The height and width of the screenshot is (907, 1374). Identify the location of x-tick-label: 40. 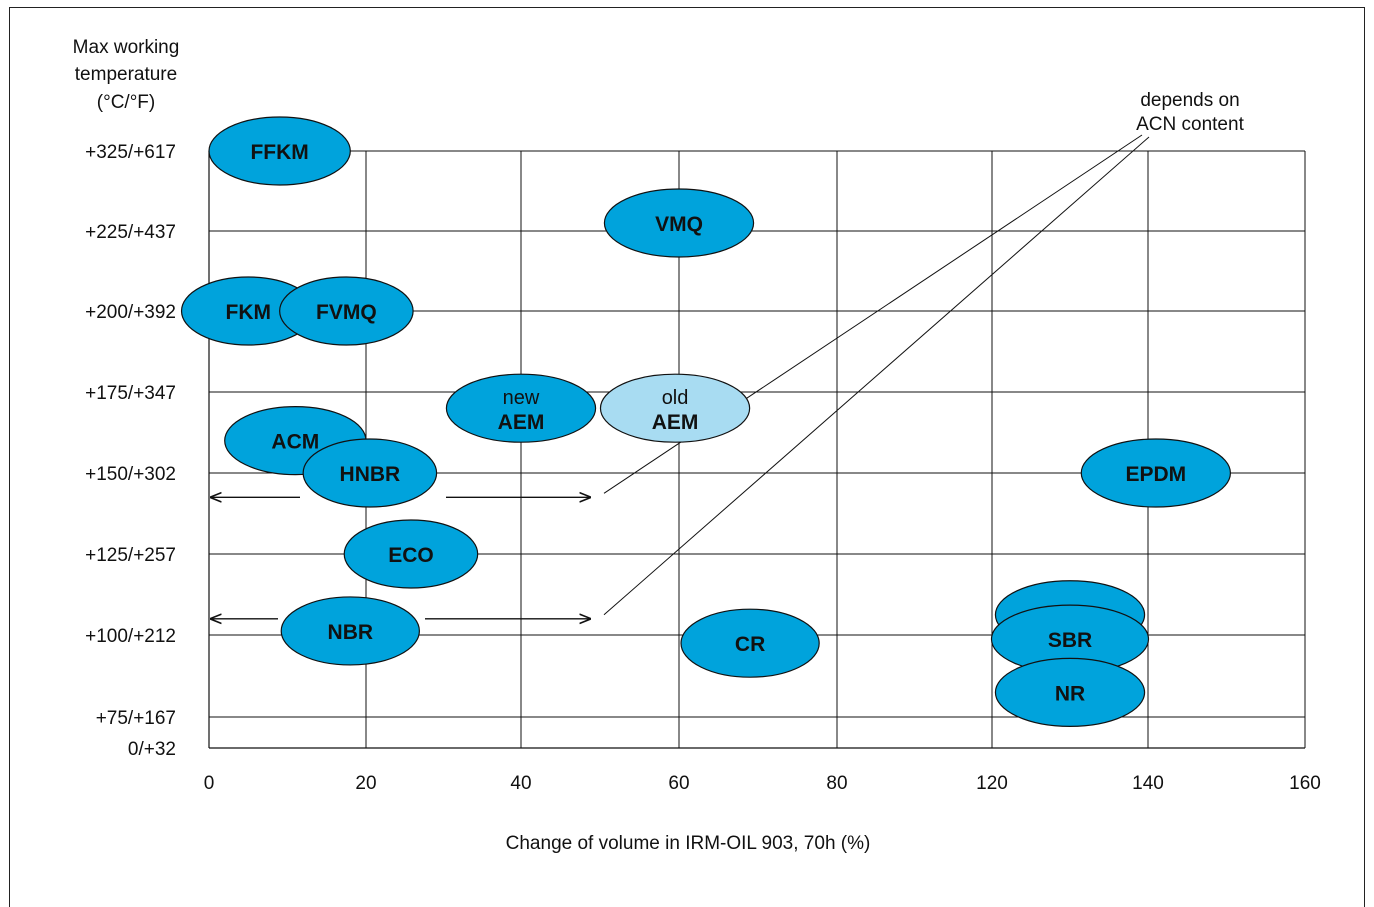
(520, 783).